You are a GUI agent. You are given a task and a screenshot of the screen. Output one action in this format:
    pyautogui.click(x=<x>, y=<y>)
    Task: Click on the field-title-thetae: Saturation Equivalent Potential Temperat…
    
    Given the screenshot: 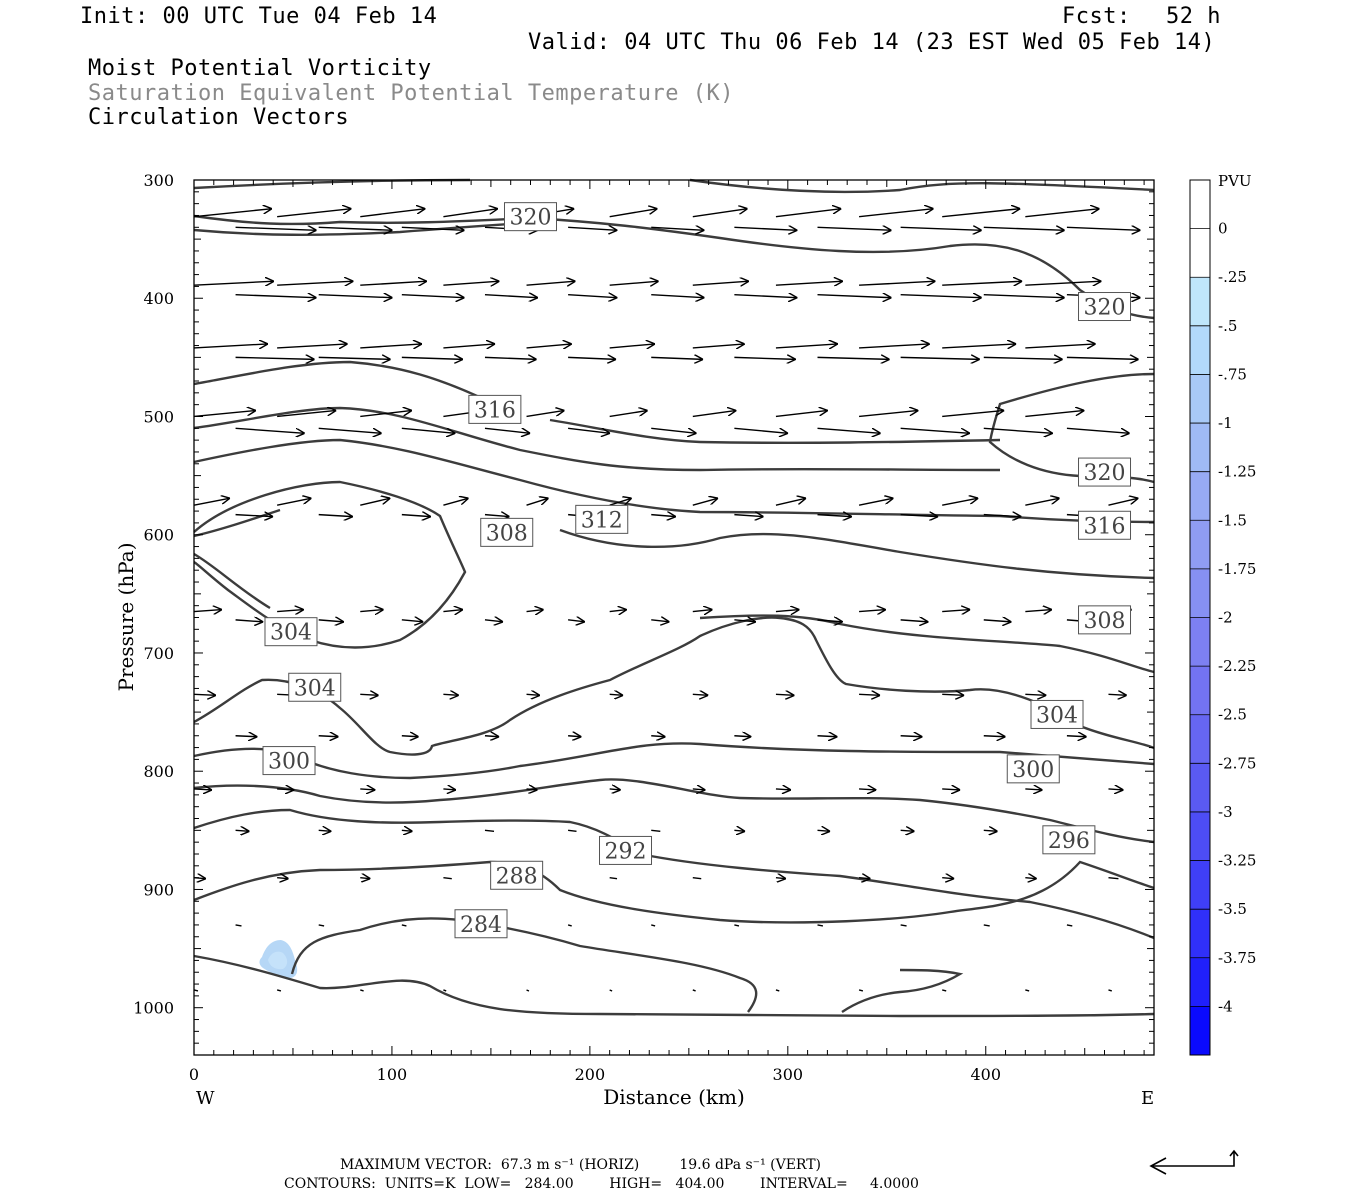 What is the action you would take?
    pyautogui.click(x=411, y=93)
    